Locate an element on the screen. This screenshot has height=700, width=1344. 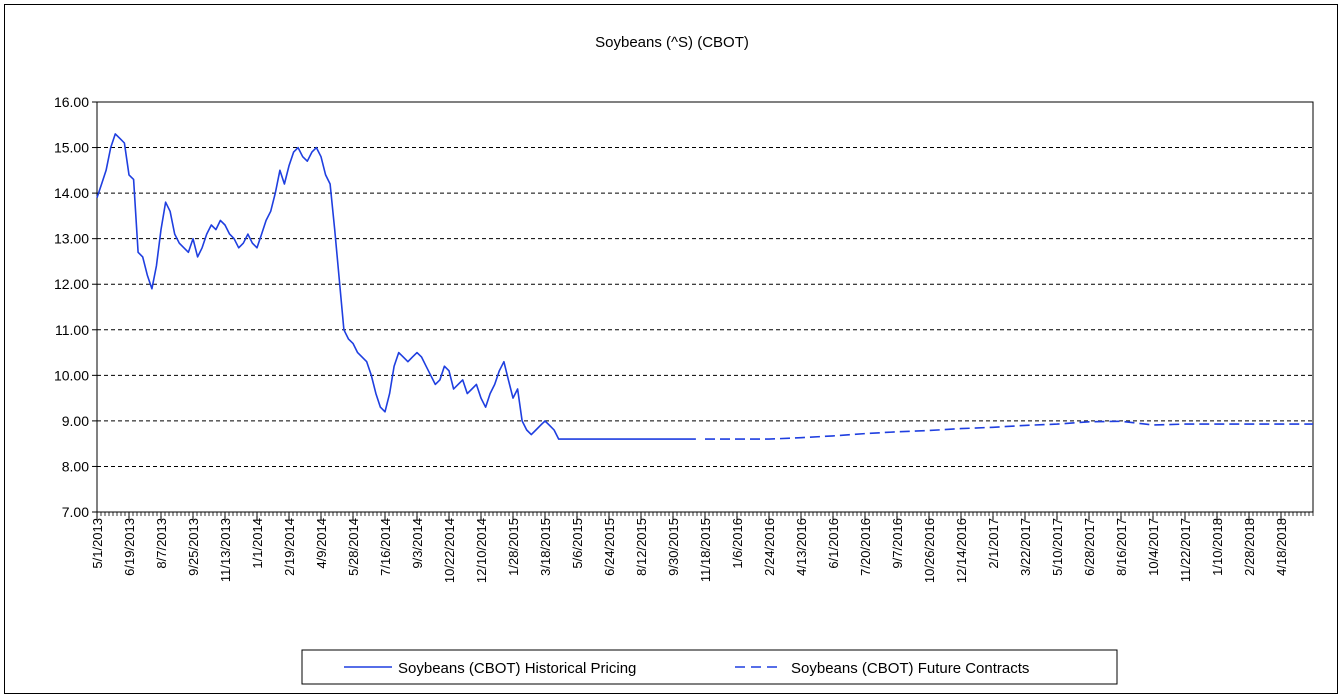
x-tick-label: 2/1/2017 is located at coordinates (993, 543).